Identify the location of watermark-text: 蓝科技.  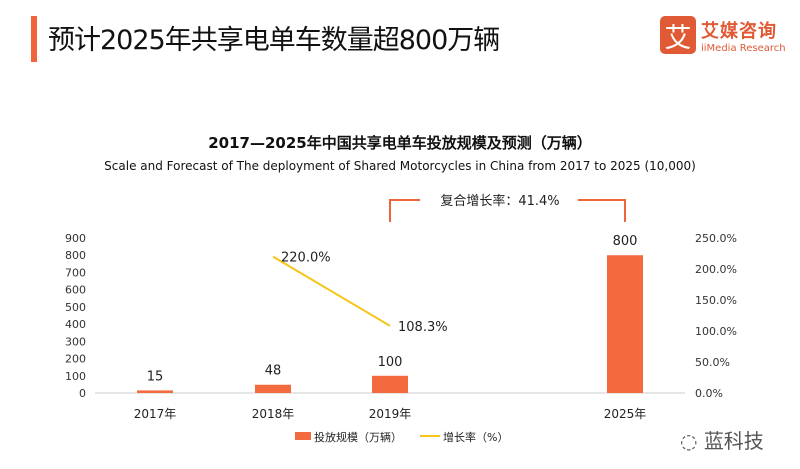
(733, 441).